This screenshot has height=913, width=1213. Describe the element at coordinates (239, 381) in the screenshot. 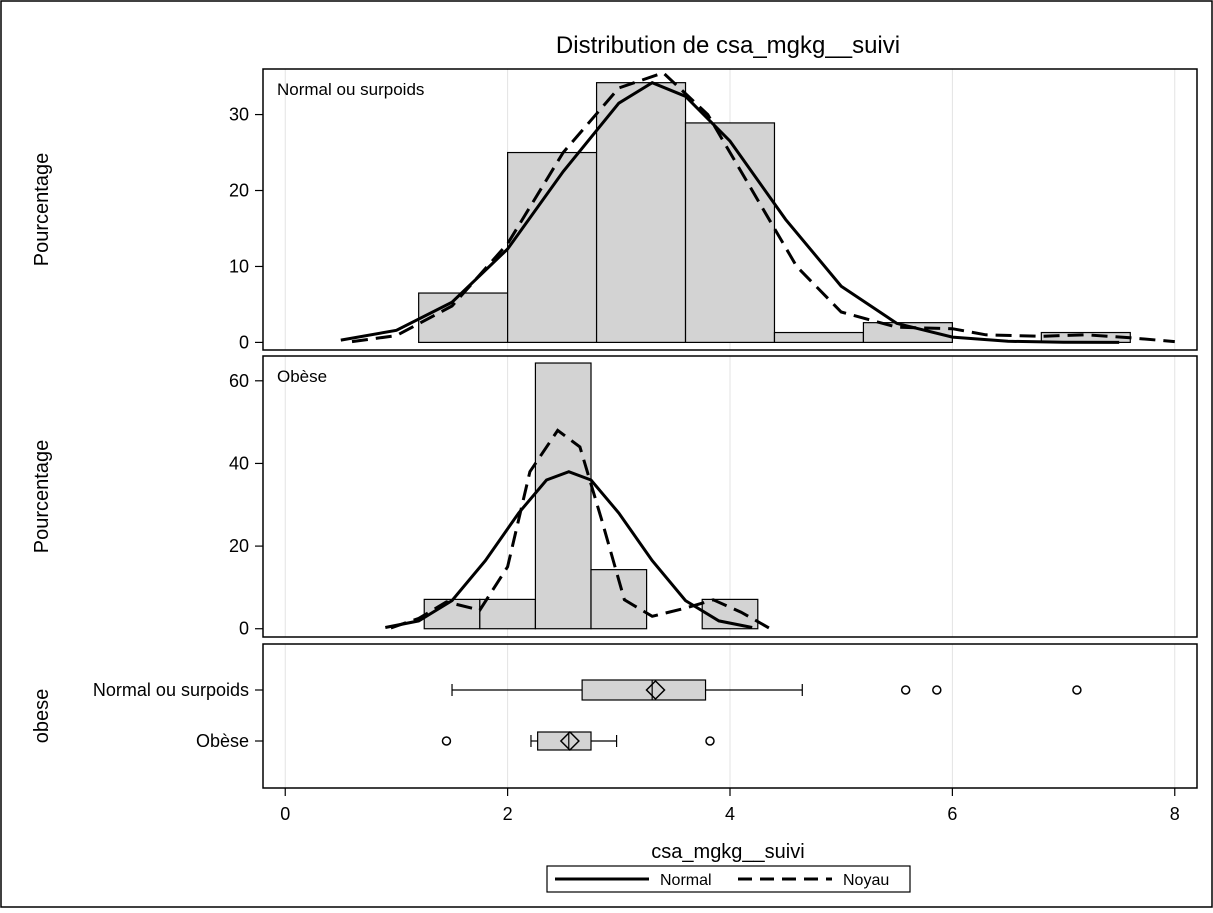

I see `y-tick-label: 60` at that location.